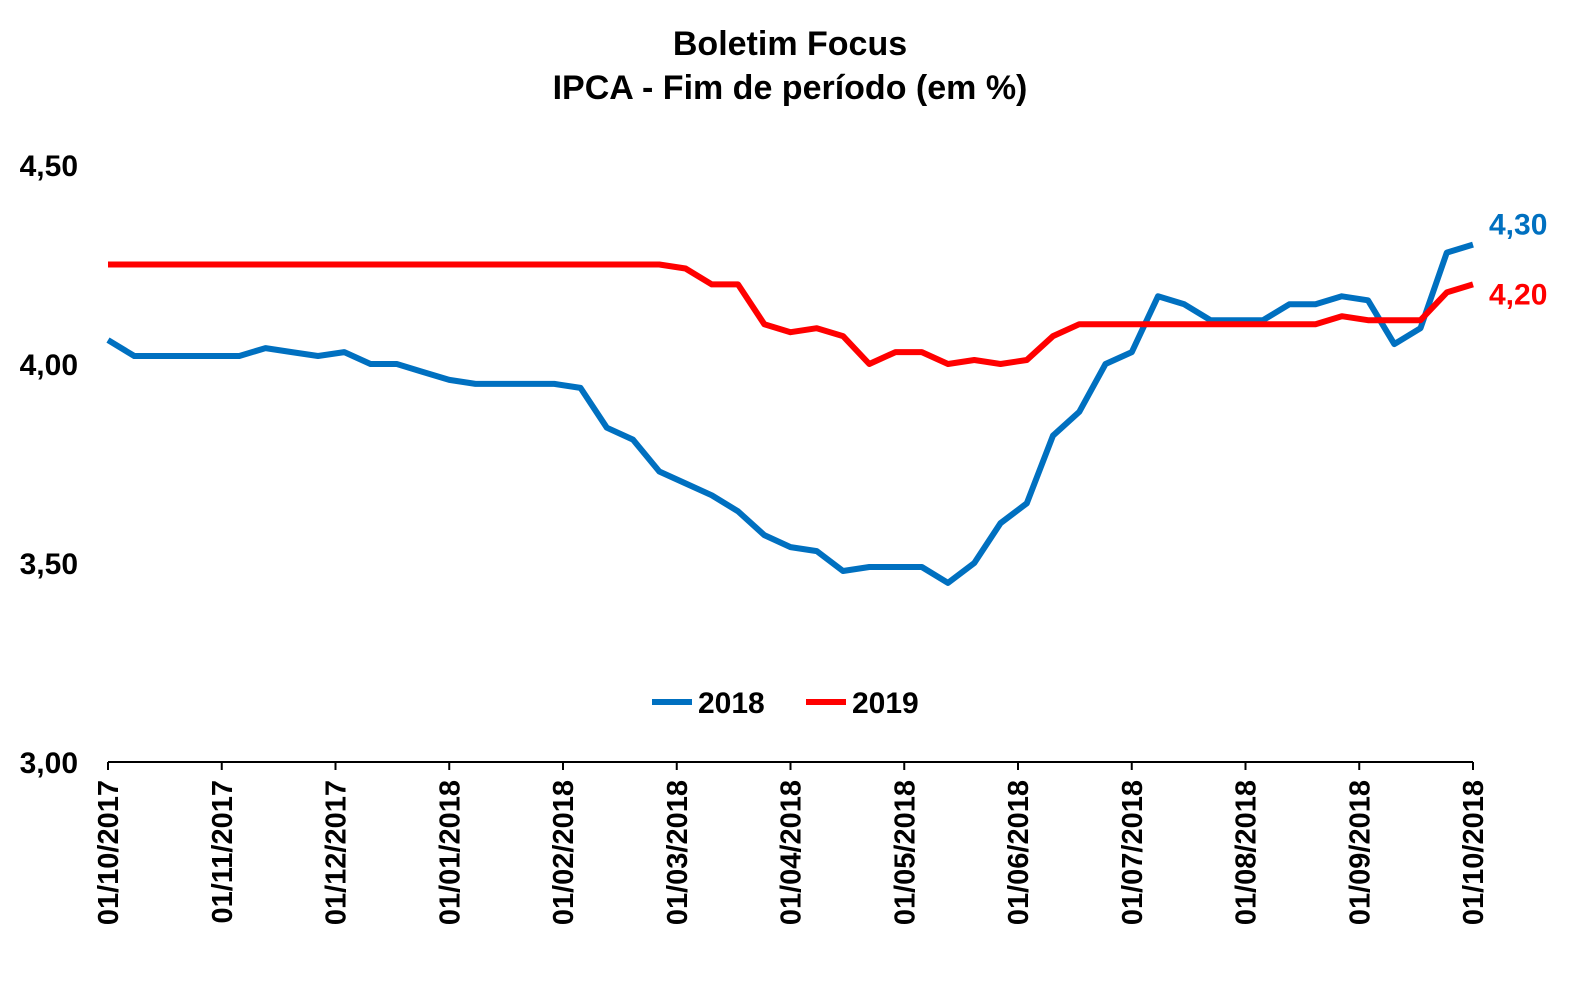 Image resolution: width=1580 pixels, height=984 pixels. Describe the element at coordinates (1518, 260) in the screenshot. I see `end-labels: 4,30 4,20` at that location.